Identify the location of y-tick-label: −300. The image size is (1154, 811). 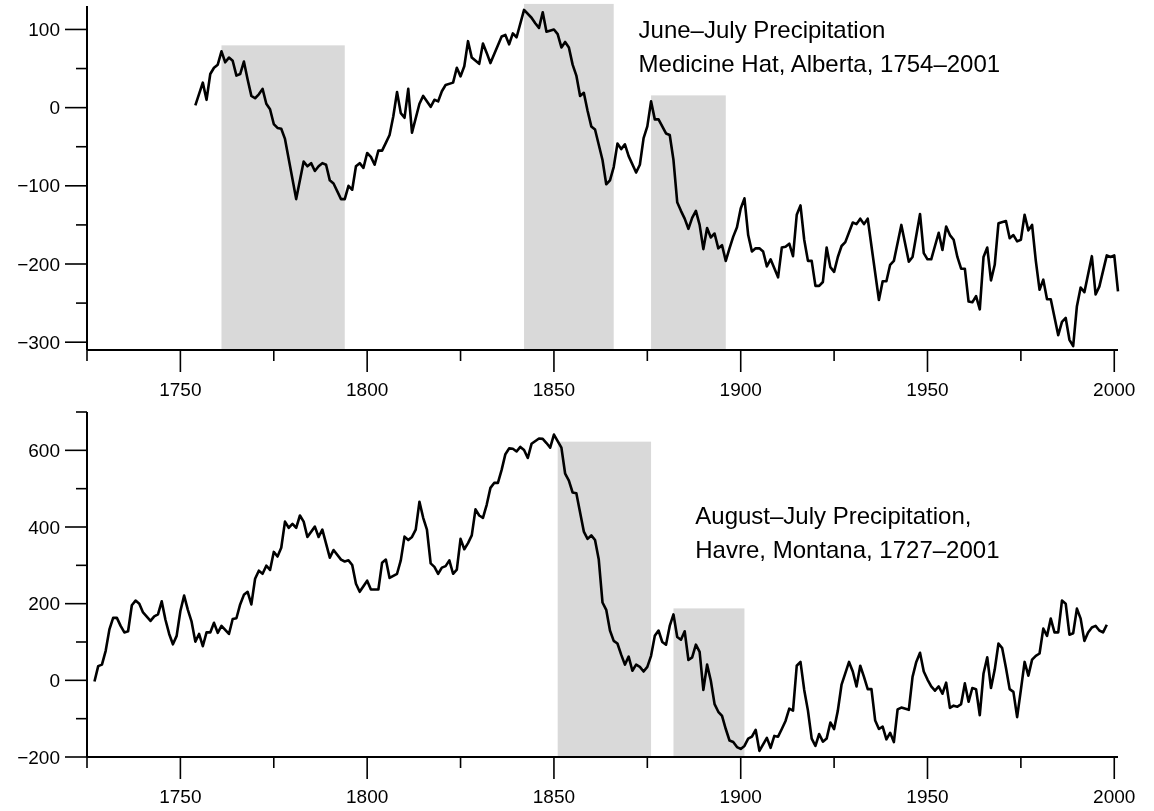
(38, 342).